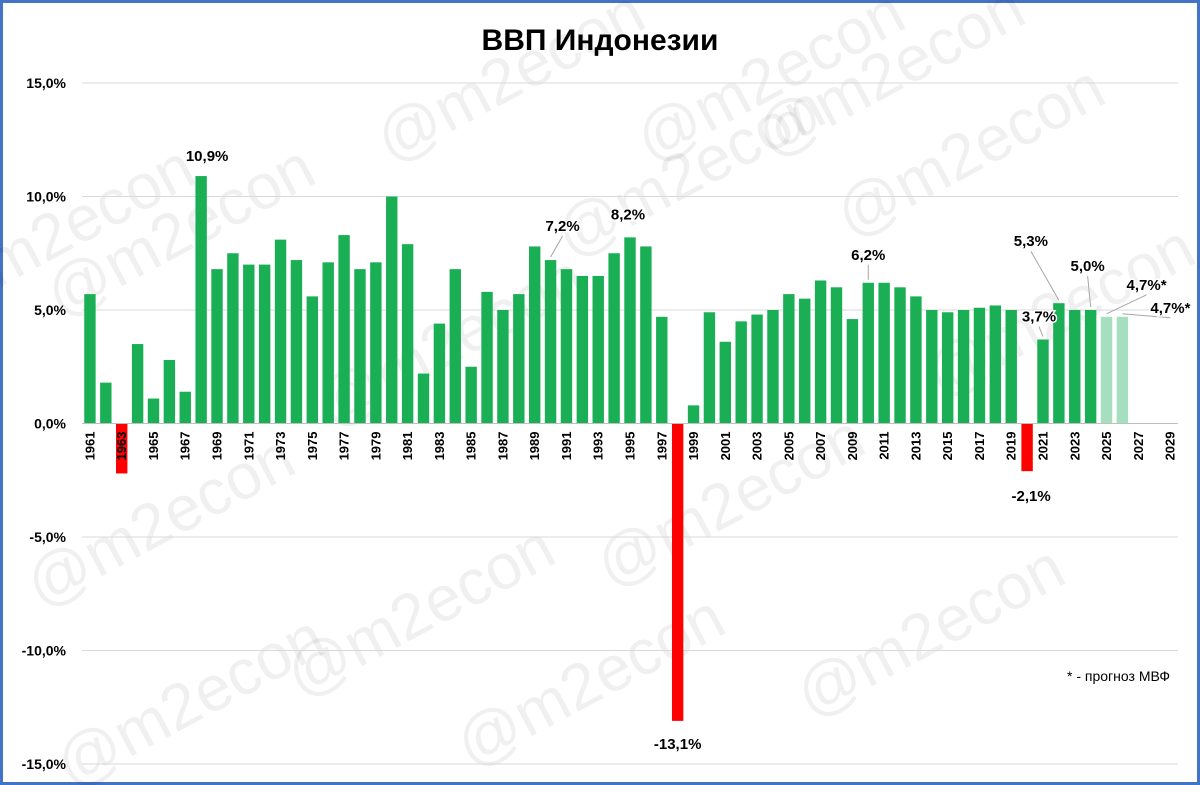  What do you see at coordinates (44, 423) in the screenshot?
I see `y-axis-labels: 15,0% 10,0% 5,0% 0,0% -5,0% -10,0% -15,0%` at bounding box center [44, 423].